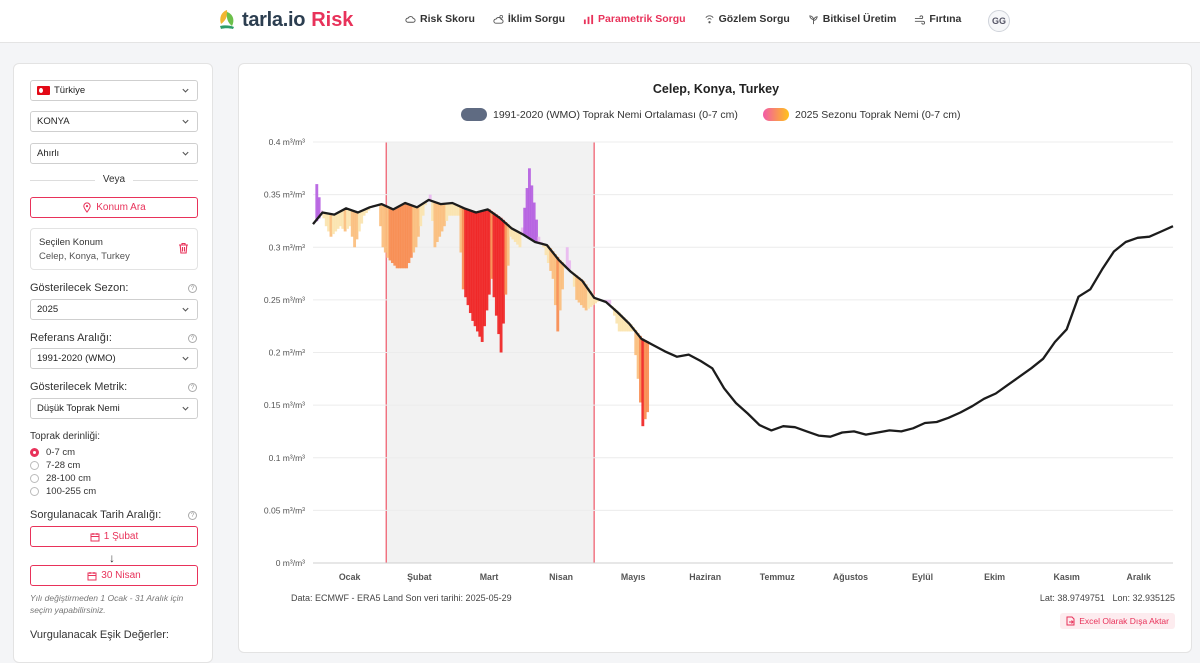 This screenshot has height=663, width=1200. I want to click on country-value: Türkiye, so click(69, 90).